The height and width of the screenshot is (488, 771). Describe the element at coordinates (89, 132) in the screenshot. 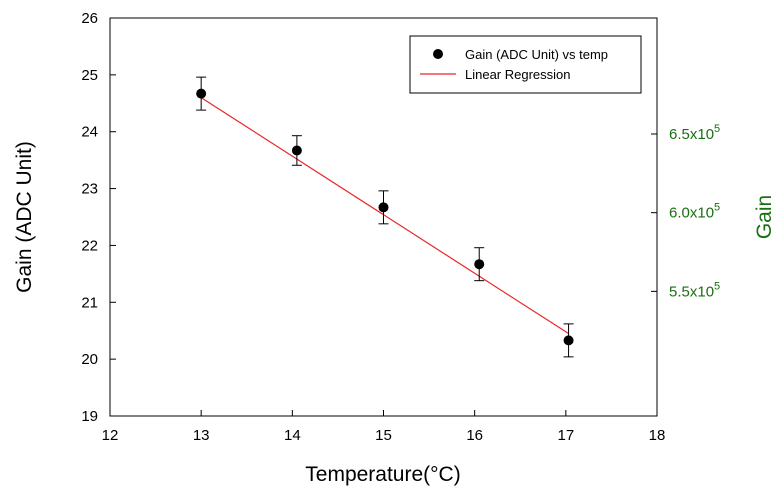

I see `y-tick-label: 24` at that location.